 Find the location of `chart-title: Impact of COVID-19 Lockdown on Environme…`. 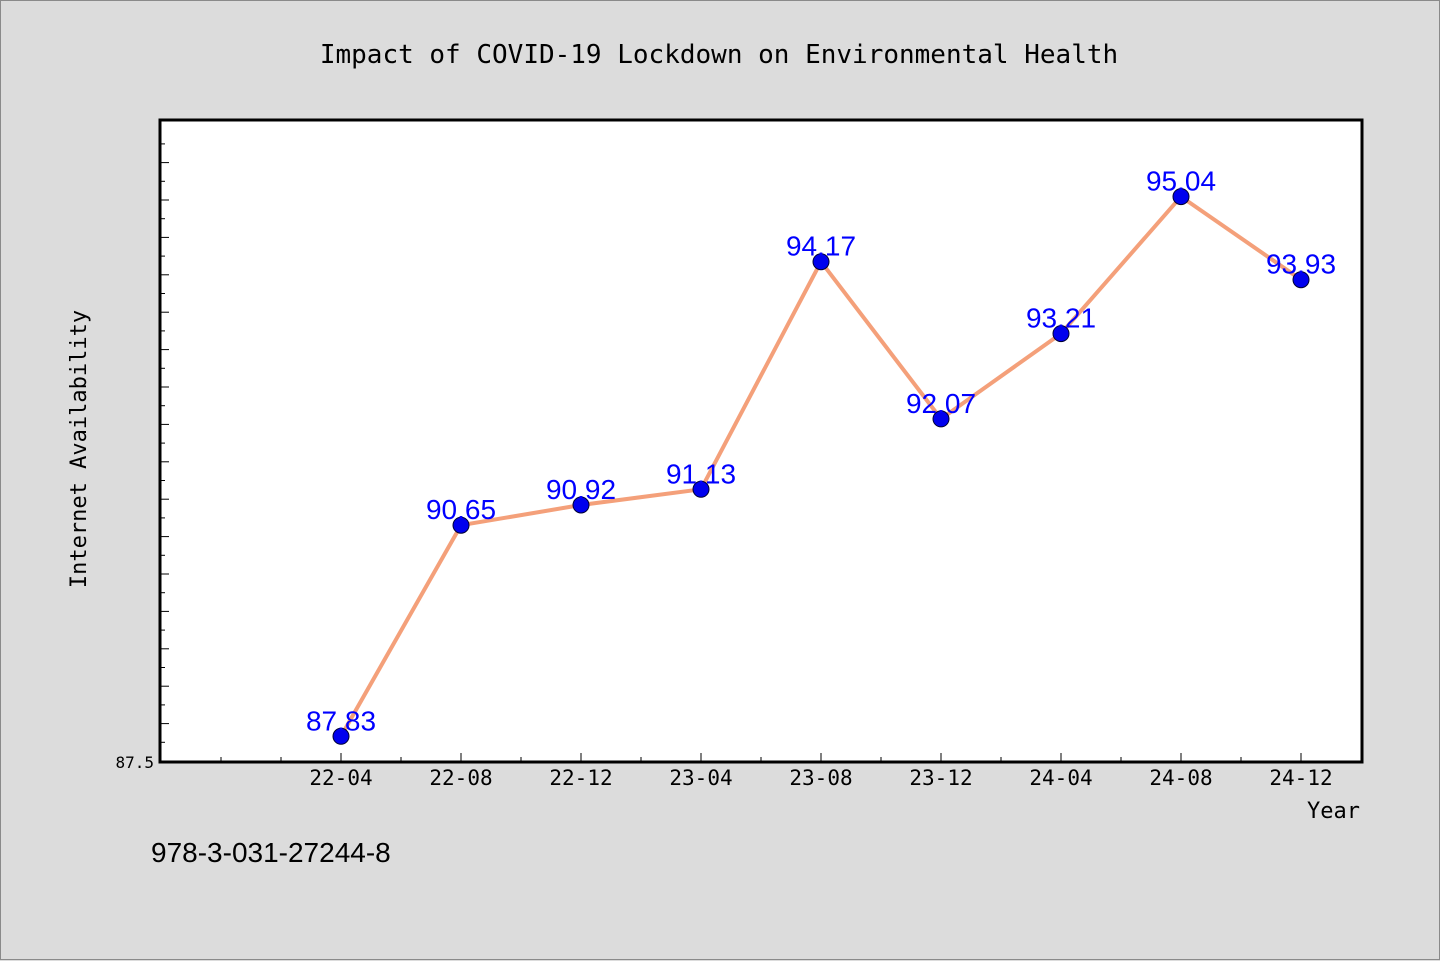

chart-title: Impact of COVID-19 Lockdown on Environme… is located at coordinates (719, 55).